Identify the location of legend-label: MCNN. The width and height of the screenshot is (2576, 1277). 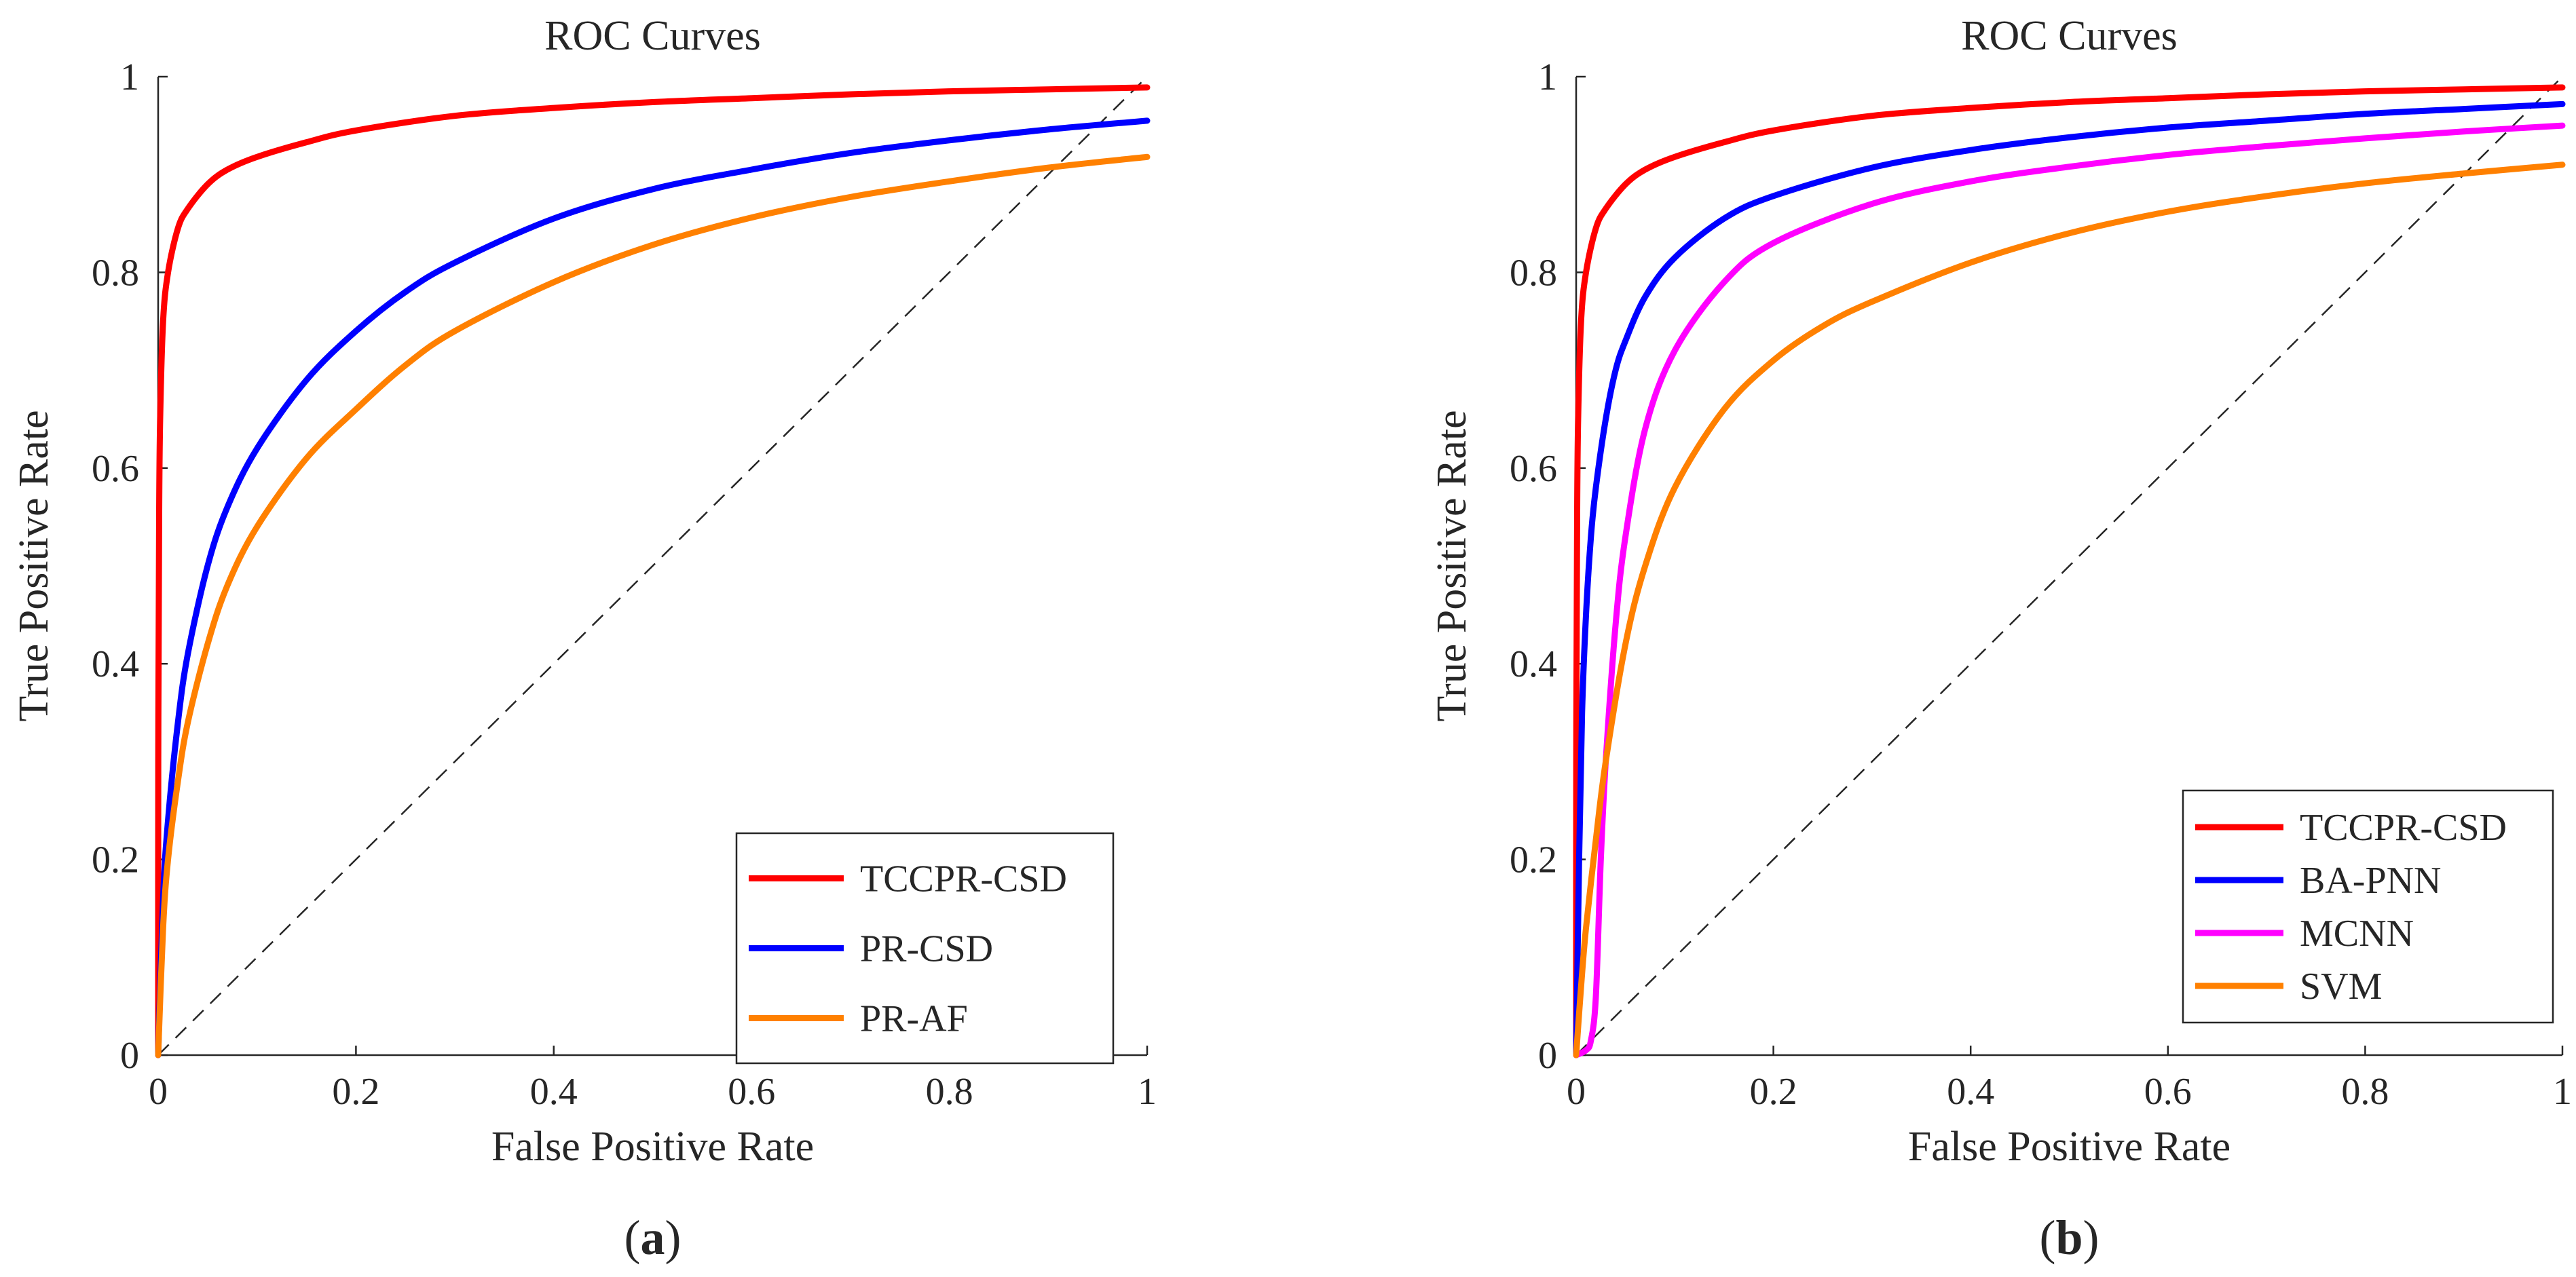
(2357, 934).